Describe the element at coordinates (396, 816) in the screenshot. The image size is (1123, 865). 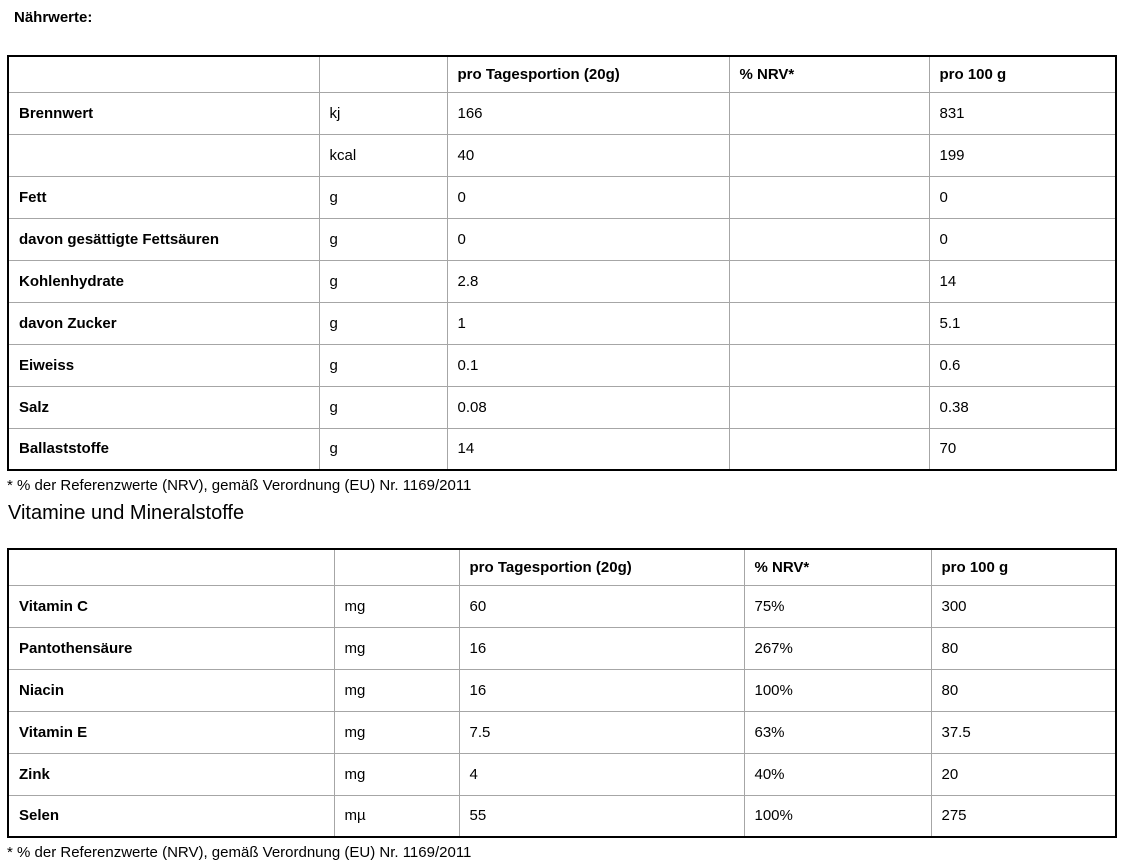
I see `row-unit: mµ` at that location.